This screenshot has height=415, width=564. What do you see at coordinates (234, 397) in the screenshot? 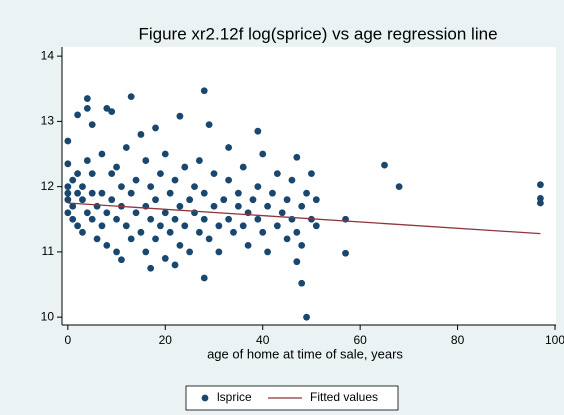
I see `legend-label: lsprice` at bounding box center [234, 397].